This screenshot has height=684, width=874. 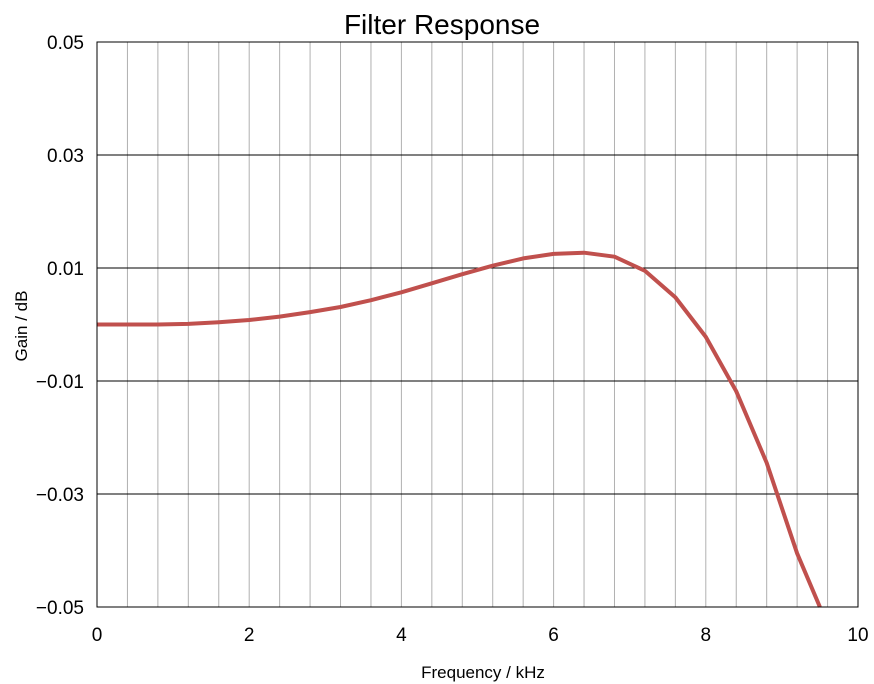 I want to click on x-tick-label: 0, so click(x=97, y=635).